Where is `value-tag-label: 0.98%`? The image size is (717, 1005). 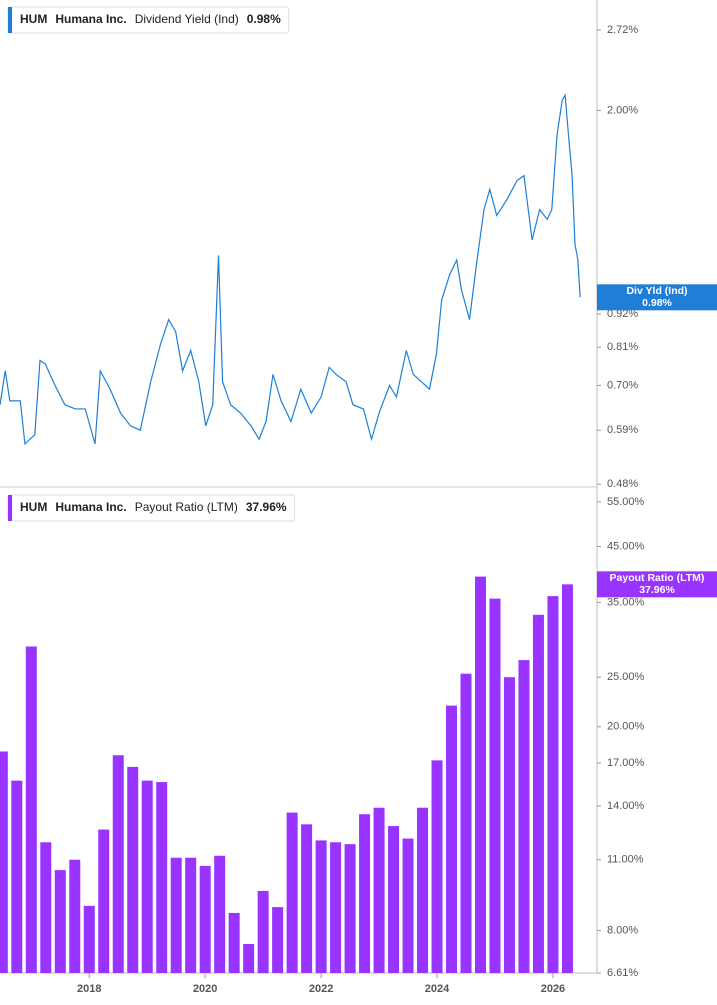 value-tag-label: 0.98% is located at coordinates (657, 303).